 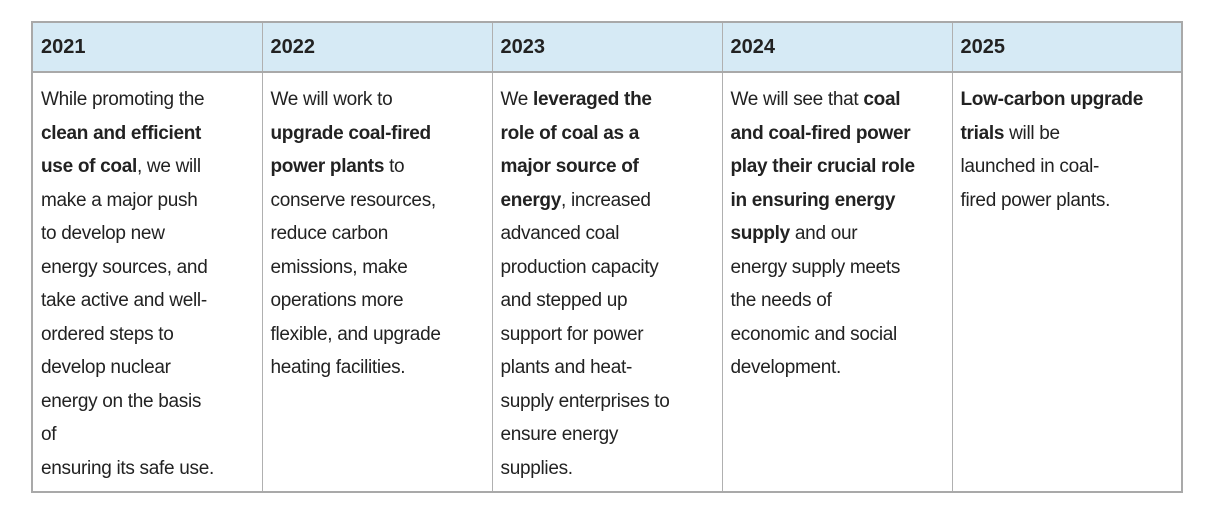 I want to click on text: ordered steps to, so click(x=107, y=334).